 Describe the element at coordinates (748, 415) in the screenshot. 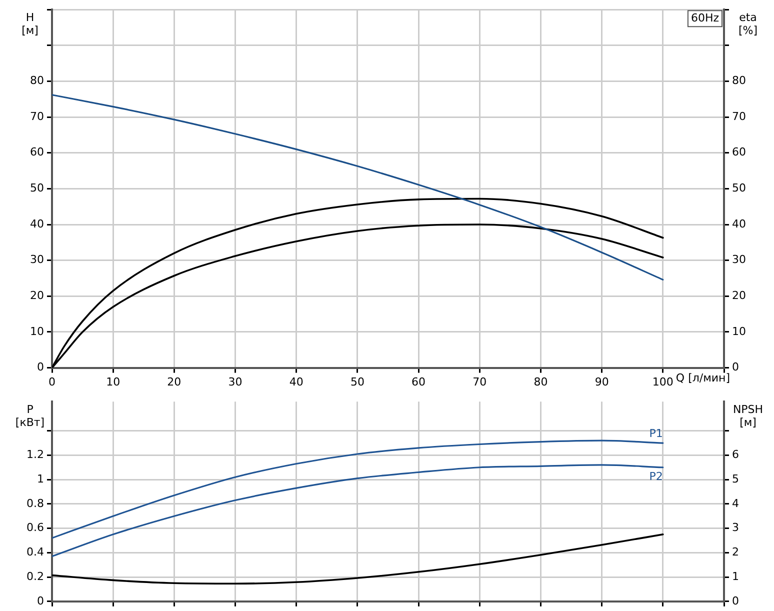

I see `y2-axis-title: NPSH [м]` at that location.